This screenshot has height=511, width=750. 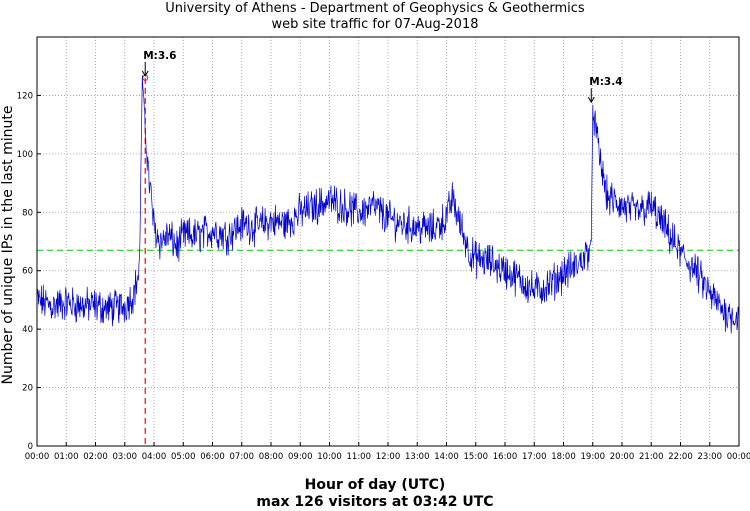 What do you see at coordinates (505, 457) in the screenshot?
I see `x-tick-label: 16:00` at bounding box center [505, 457].